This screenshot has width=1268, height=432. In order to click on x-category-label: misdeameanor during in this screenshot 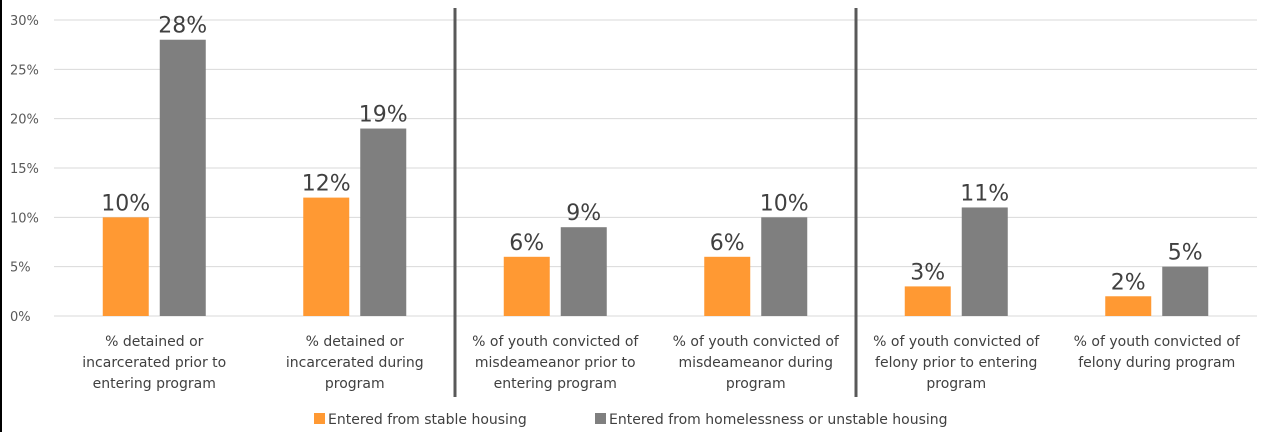, I will do `click(755, 363)`.